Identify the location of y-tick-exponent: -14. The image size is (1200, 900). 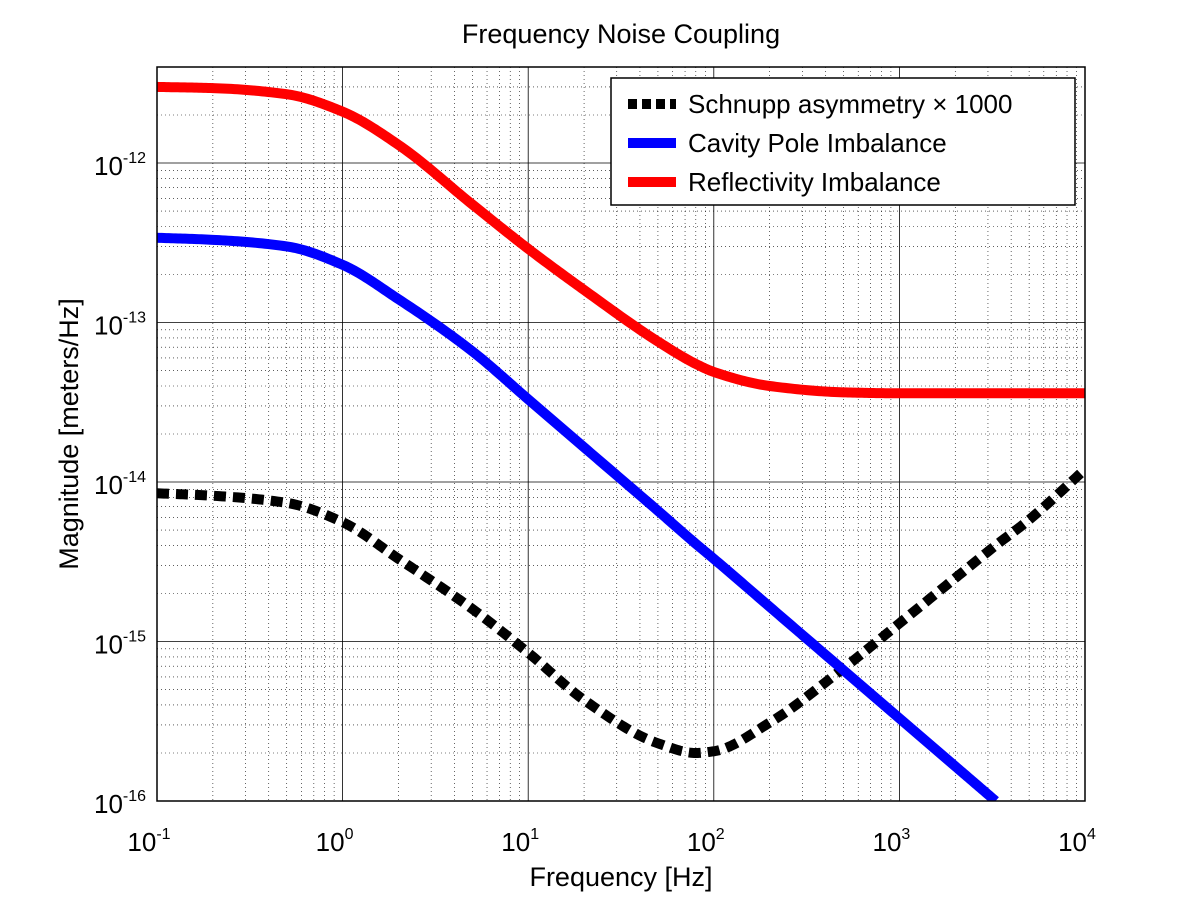
(134, 477).